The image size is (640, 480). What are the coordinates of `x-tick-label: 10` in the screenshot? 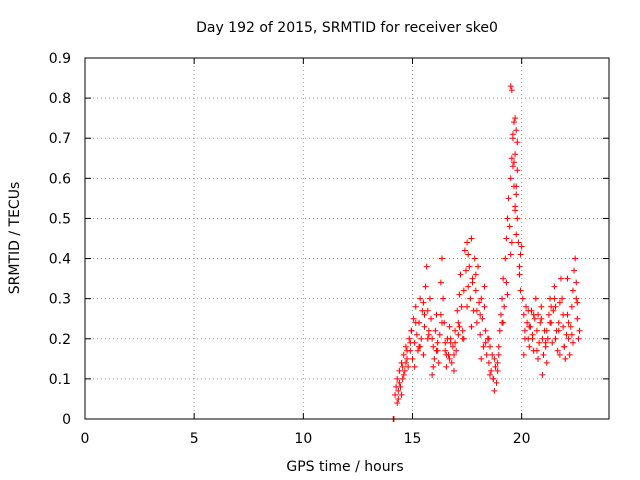 It's located at (303, 439).